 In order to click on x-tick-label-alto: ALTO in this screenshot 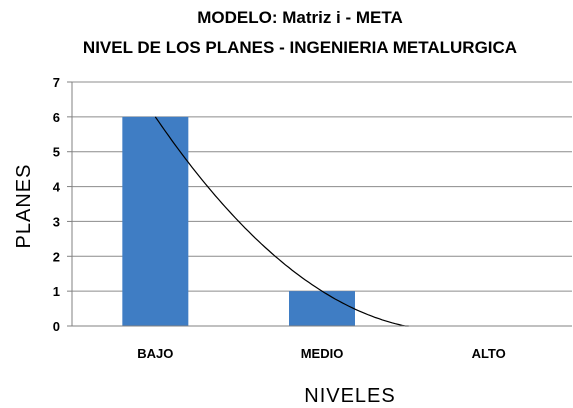, I will do `click(489, 353)`.